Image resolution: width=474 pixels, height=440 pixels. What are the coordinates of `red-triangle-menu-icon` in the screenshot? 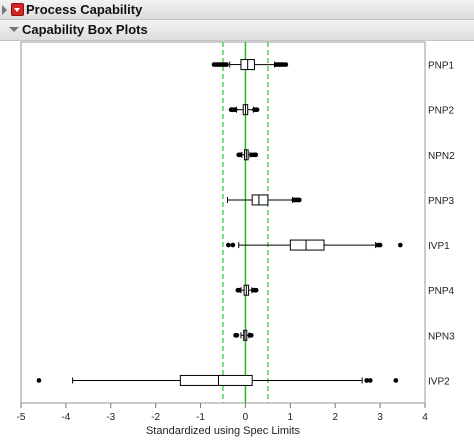 It's located at (17, 9).